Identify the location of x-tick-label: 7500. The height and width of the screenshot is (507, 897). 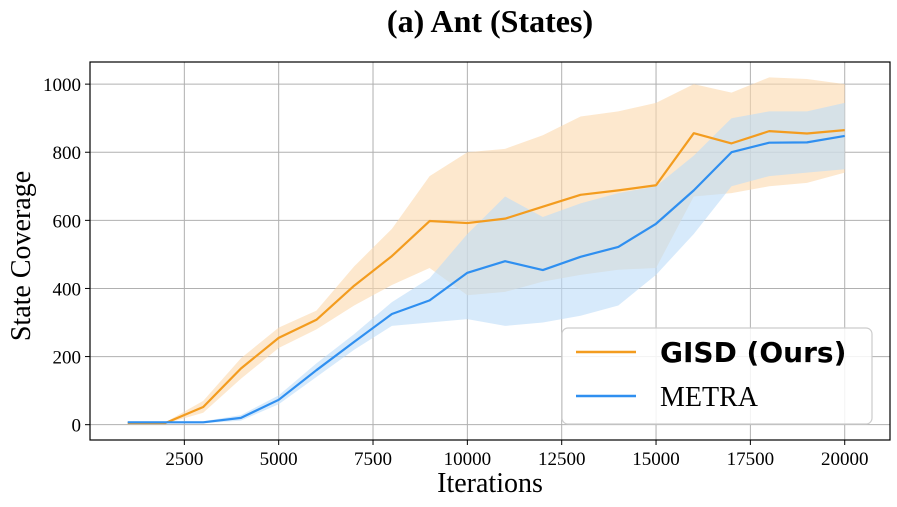
(373, 459).